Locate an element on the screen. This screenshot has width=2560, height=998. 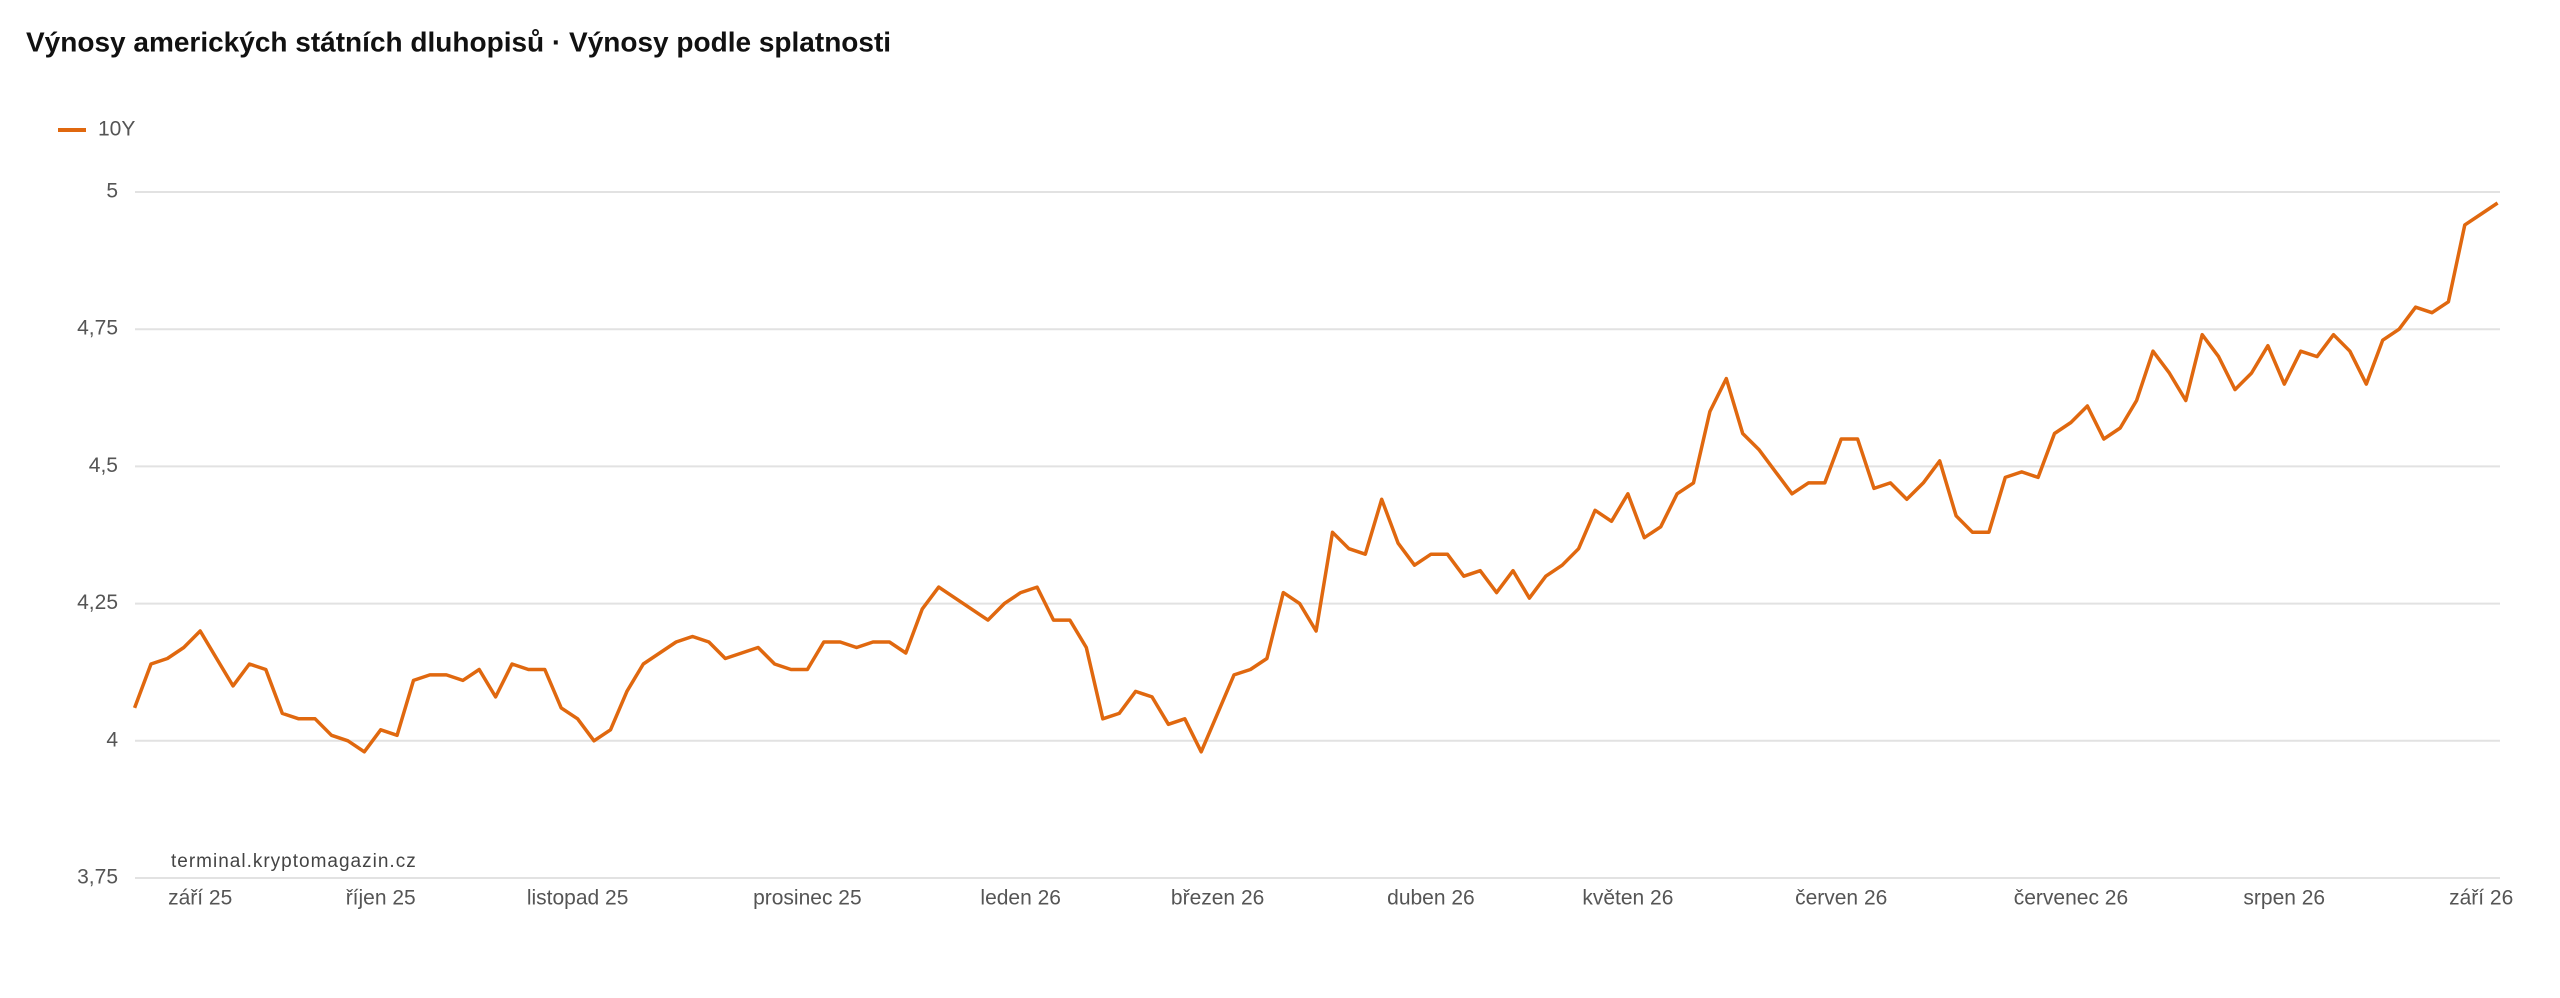
x-tick-label: červen 26 is located at coordinates (1841, 898).